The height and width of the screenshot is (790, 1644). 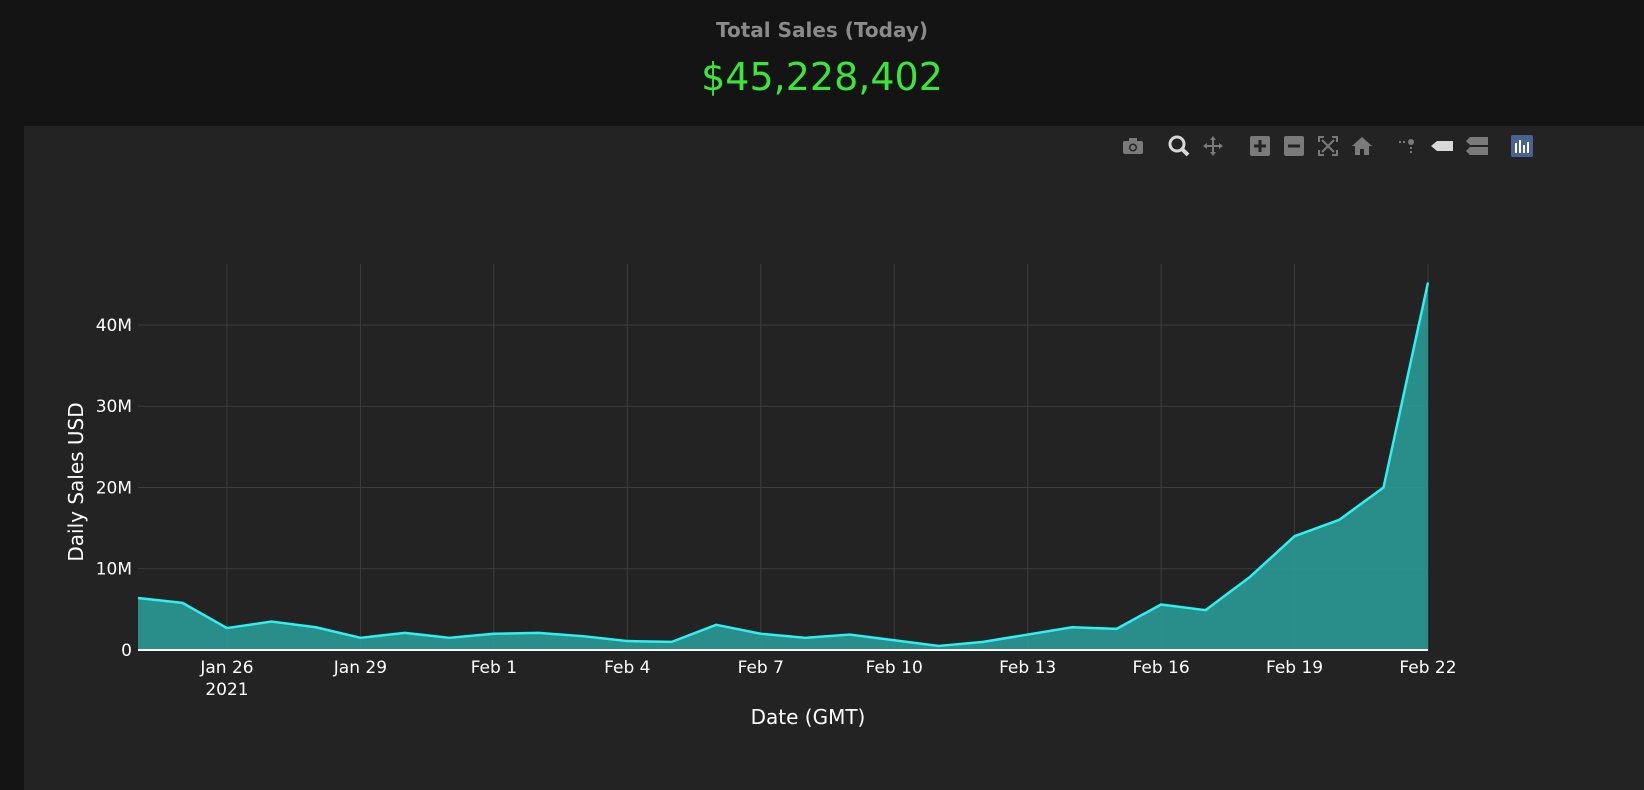 What do you see at coordinates (808, 717) in the screenshot?
I see `x-axis-title: Date (GMT)` at bounding box center [808, 717].